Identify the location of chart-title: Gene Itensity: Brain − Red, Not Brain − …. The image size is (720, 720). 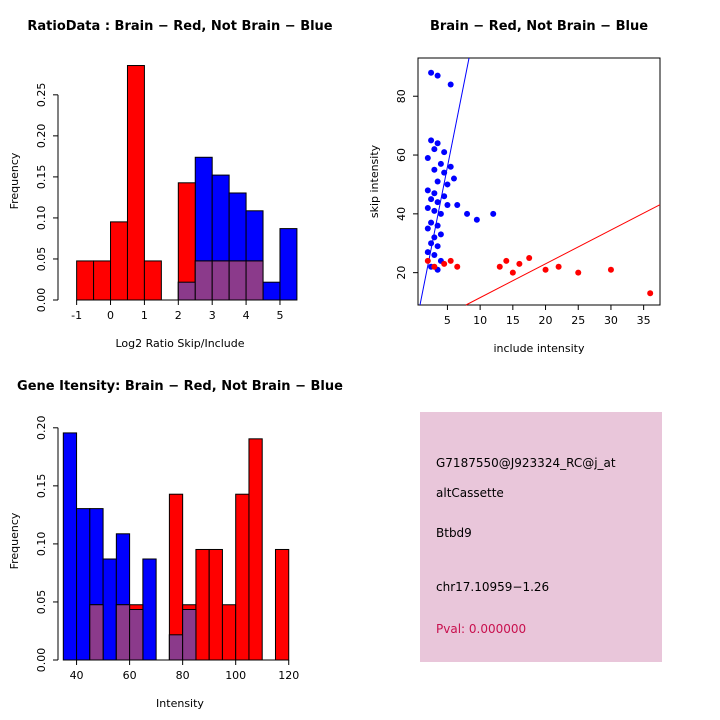
(180, 386).